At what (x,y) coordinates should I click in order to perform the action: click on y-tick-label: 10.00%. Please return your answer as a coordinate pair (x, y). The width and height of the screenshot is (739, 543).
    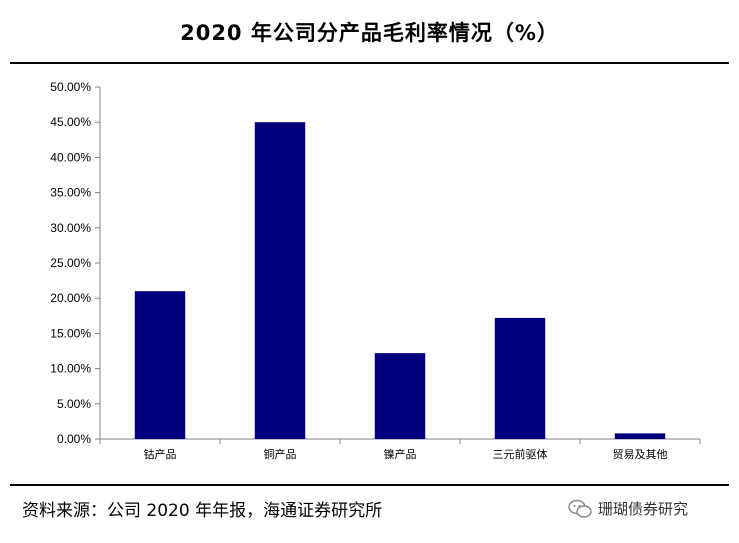
    Looking at the image, I should click on (70, 369).